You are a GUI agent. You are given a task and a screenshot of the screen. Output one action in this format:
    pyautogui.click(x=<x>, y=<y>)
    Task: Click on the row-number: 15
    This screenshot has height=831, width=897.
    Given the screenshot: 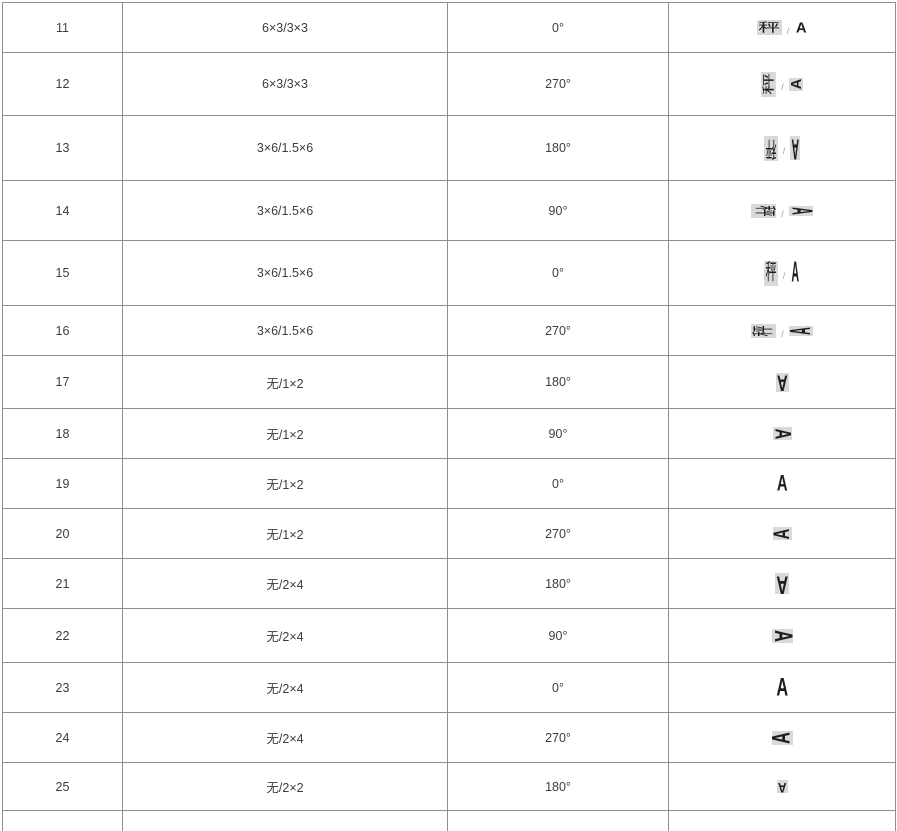 What is the action you would take?
    pyautogui.click(x=62, y=273)
    